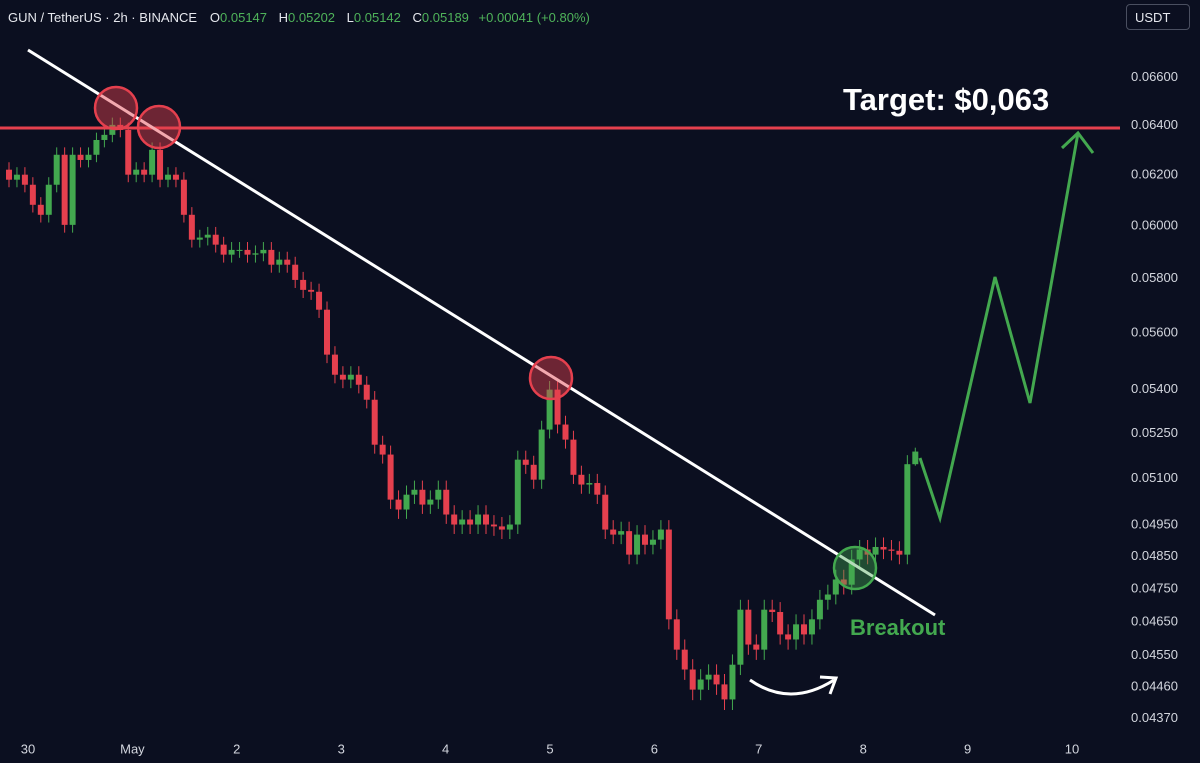 Image resolution: width=1200 pixels, height=763 pixels. I want to click on target-label: Target: $0,063, so click(946, 99).